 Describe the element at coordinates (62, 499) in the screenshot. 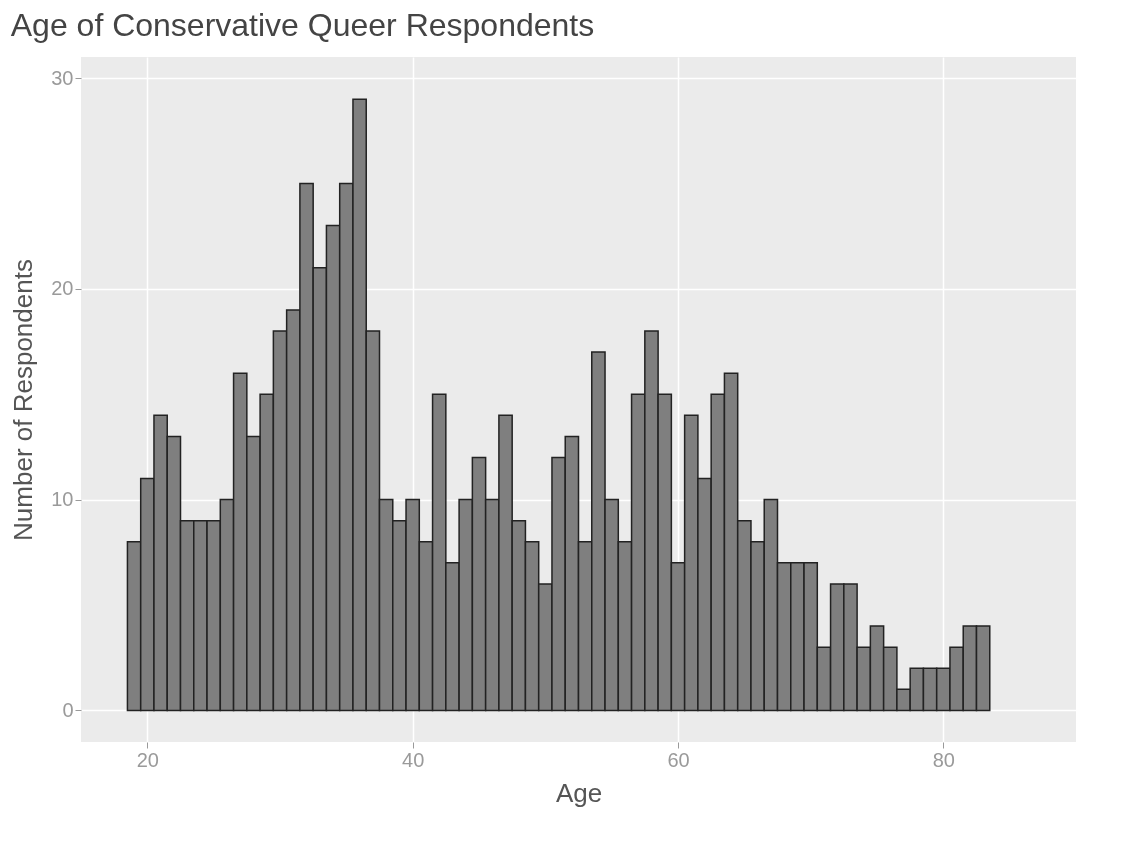

I see `y-tick-label: 10` at that location.